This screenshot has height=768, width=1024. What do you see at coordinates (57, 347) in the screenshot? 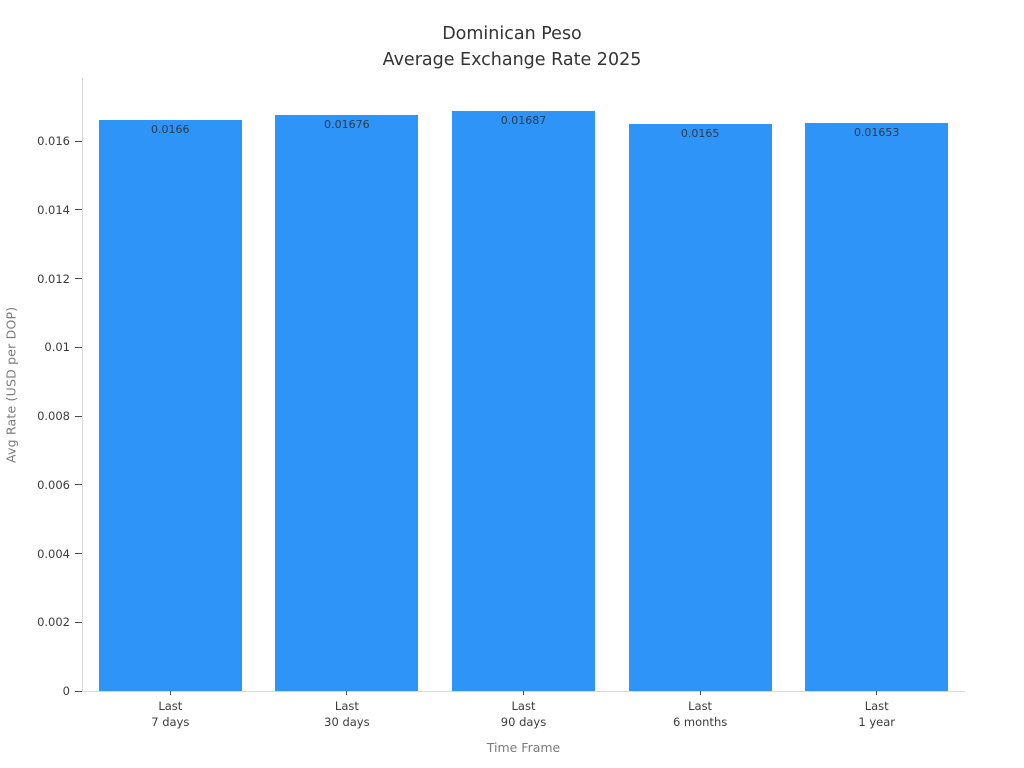
I see `y-tick-label: 0.01` at bounding box center [57, 347].